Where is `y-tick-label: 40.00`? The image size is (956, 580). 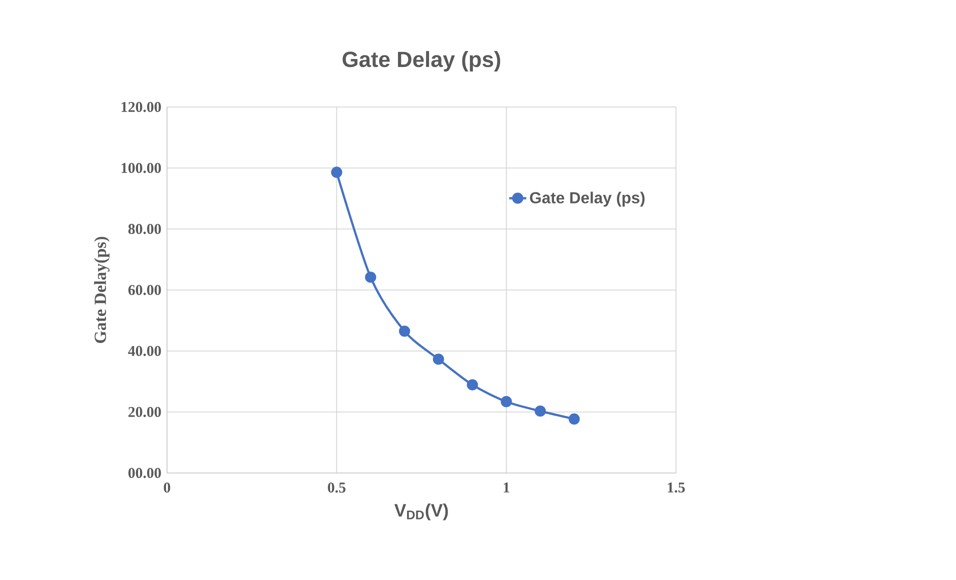
y-tick-label: 40.00 is located at coordinates (144, 351).